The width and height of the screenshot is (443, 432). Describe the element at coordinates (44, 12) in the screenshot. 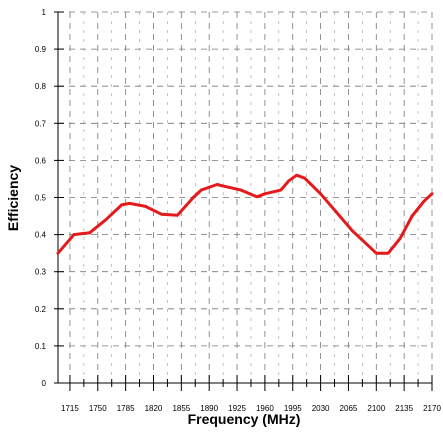

I see `y-tick-label: 1` at that location.